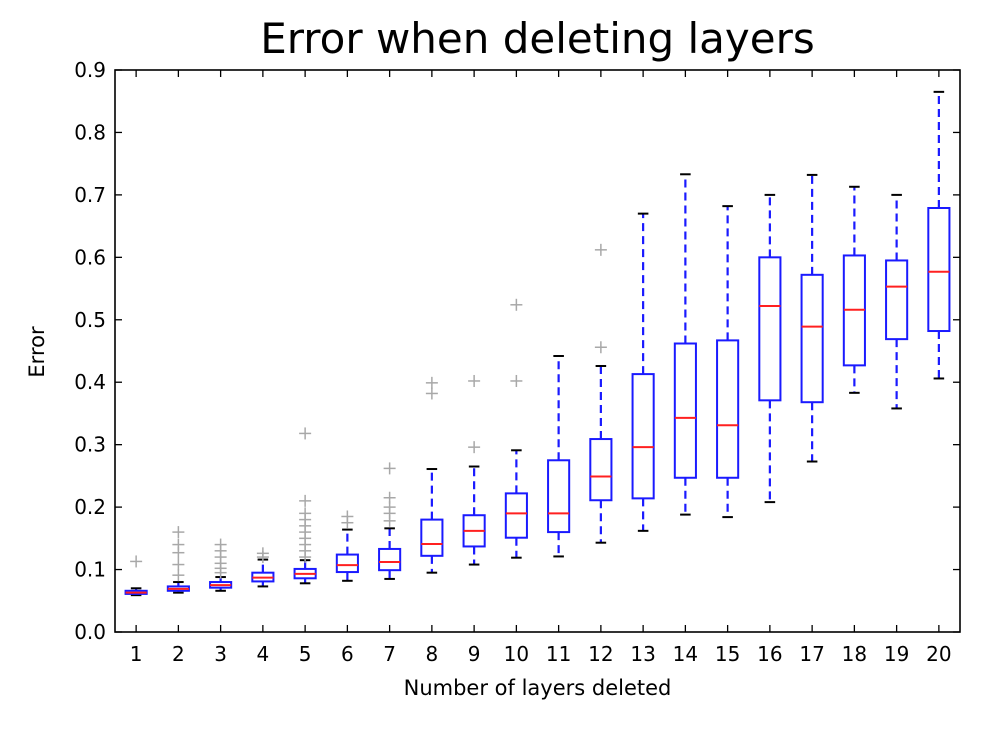  Describe the element at coordinates (537, 688) in the screenshot. I see `x-axis-label: Number of layers deleted` at that location.